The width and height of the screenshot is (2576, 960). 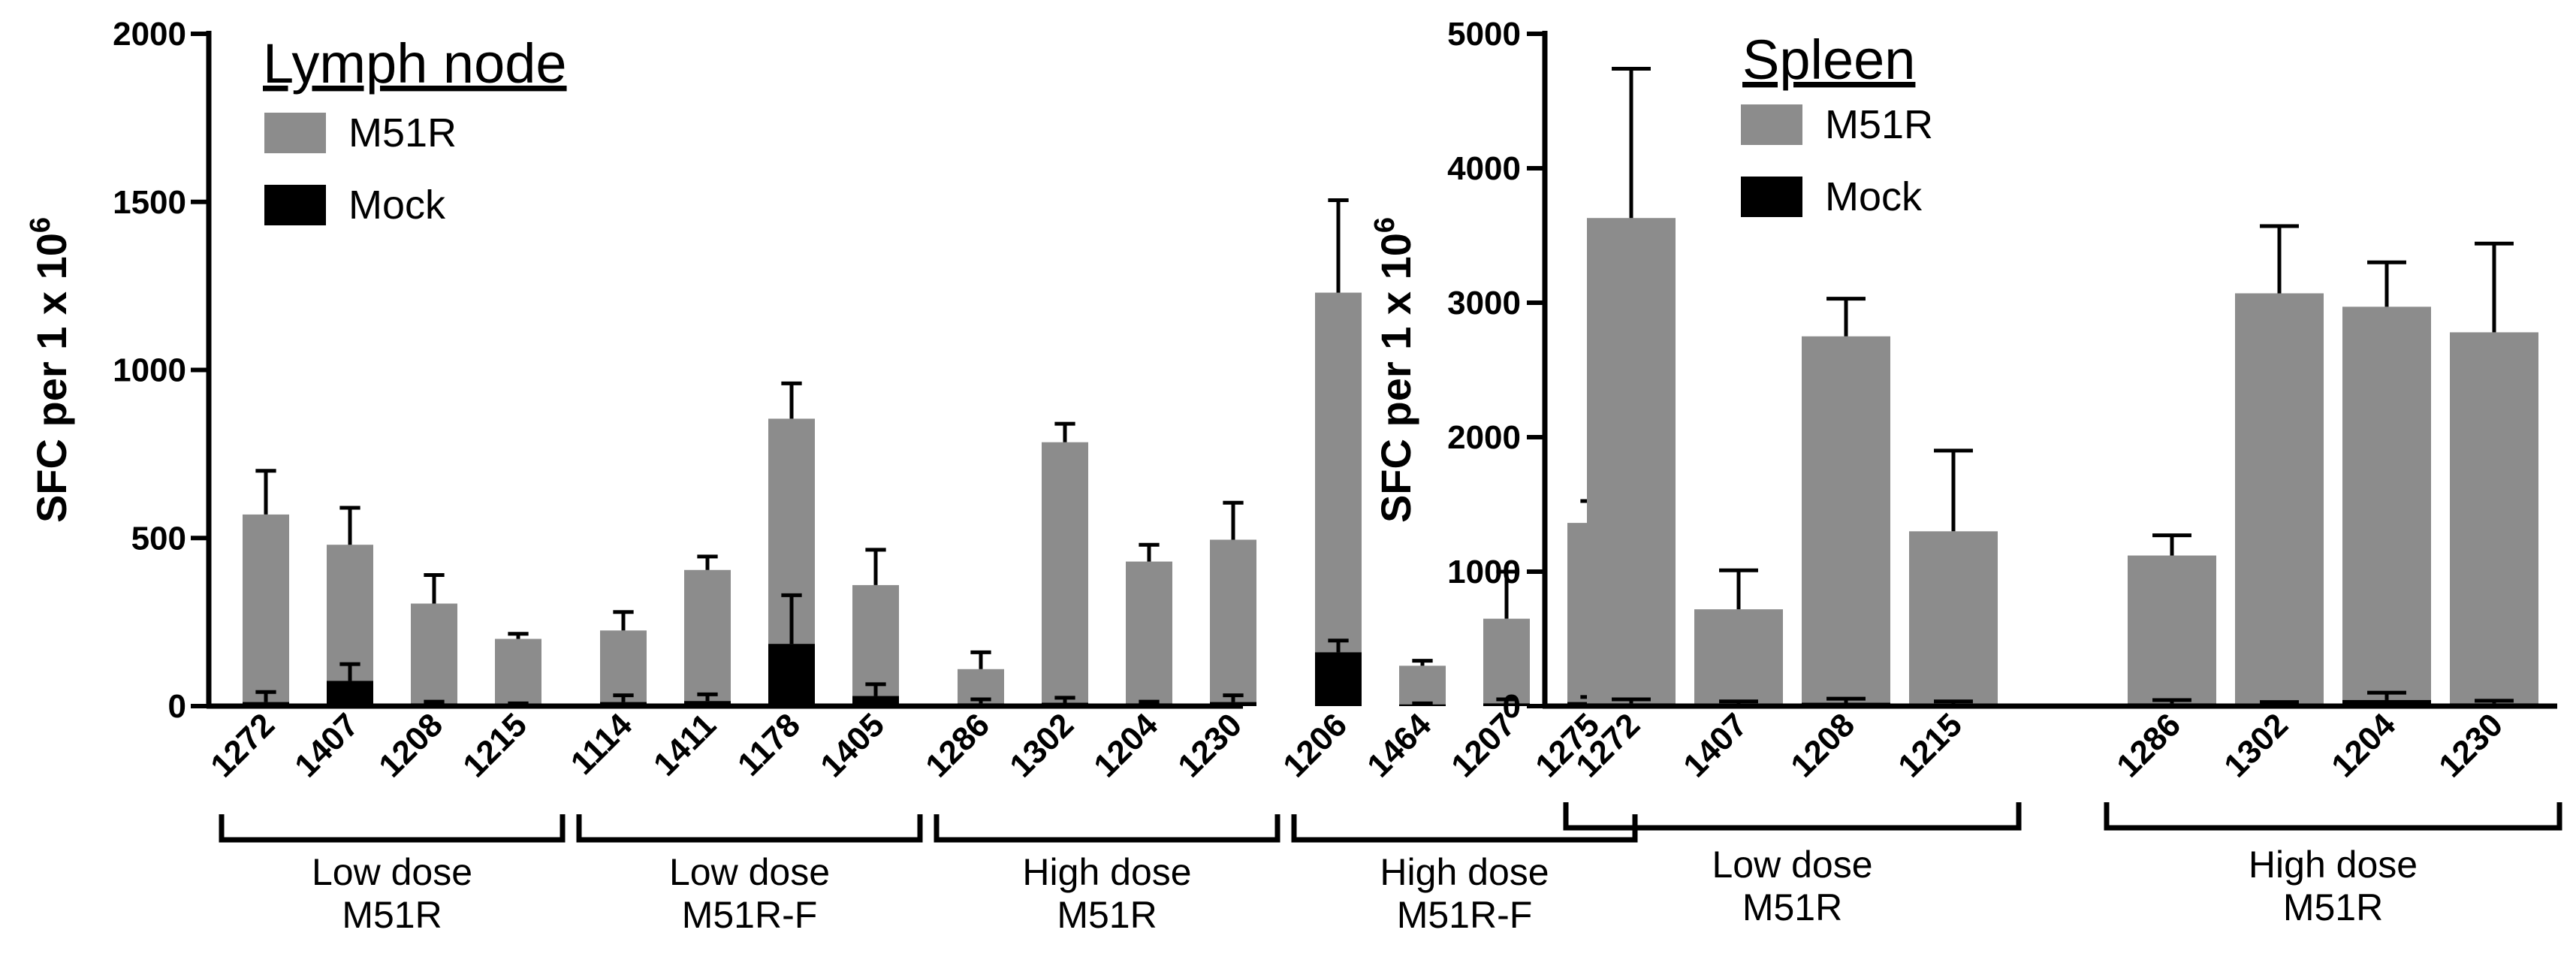 I want to click on x-tick-label: 1114, so click(x=602, y=744).